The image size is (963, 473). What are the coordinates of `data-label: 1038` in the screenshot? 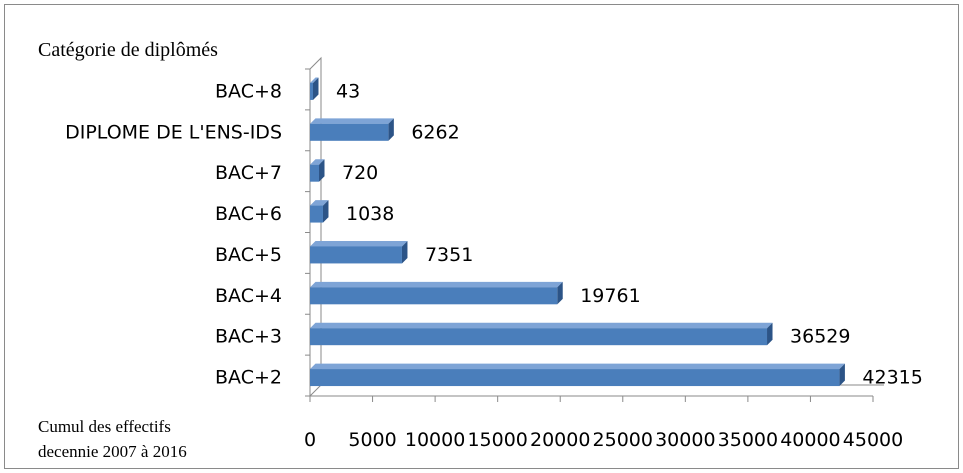 It's located at (370, 214).